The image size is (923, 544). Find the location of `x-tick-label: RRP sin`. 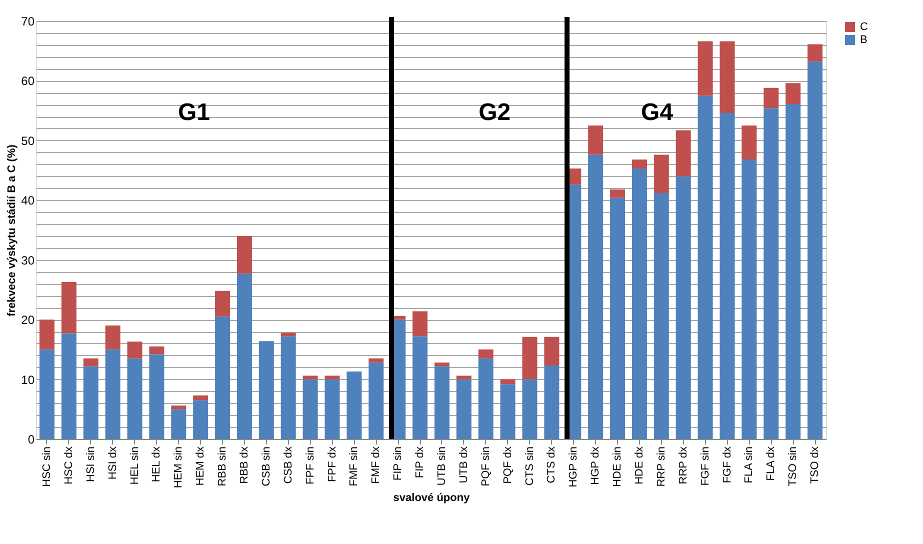

x-tick-label: RRP sin is located at coordinates (661, 466).